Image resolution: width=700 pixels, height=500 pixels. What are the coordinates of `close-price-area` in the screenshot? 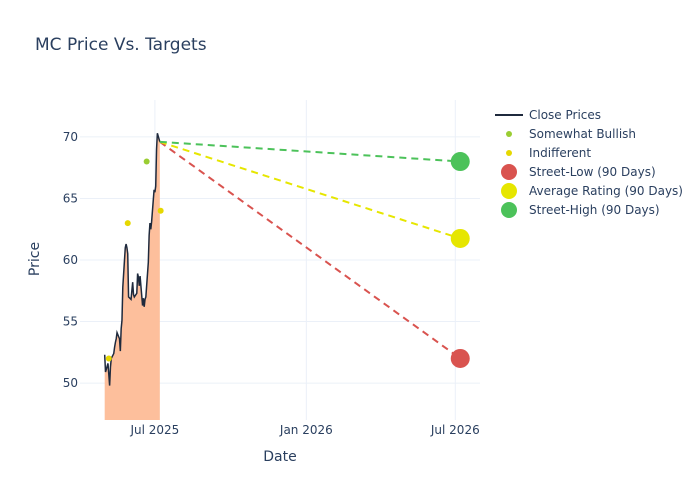 It's located at (132, 276).